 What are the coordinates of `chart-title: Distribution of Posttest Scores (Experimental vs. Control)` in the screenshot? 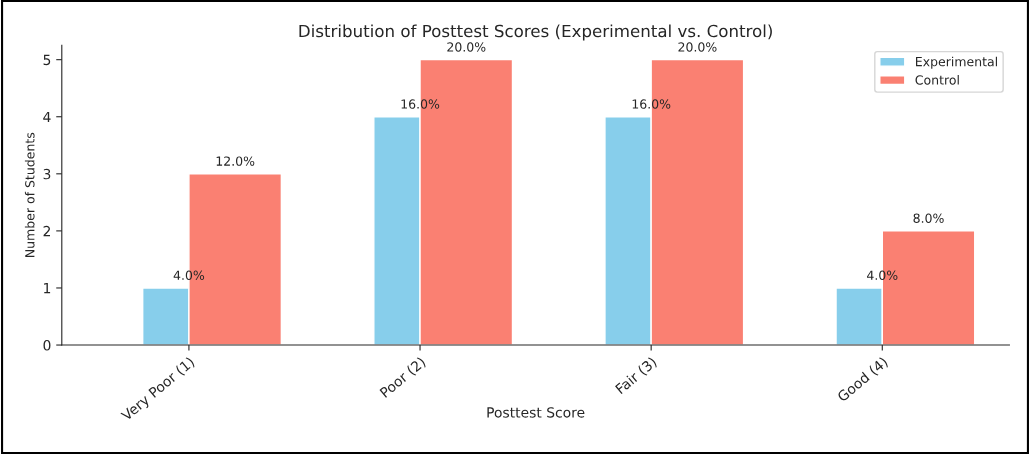 It's located at (535, 32).